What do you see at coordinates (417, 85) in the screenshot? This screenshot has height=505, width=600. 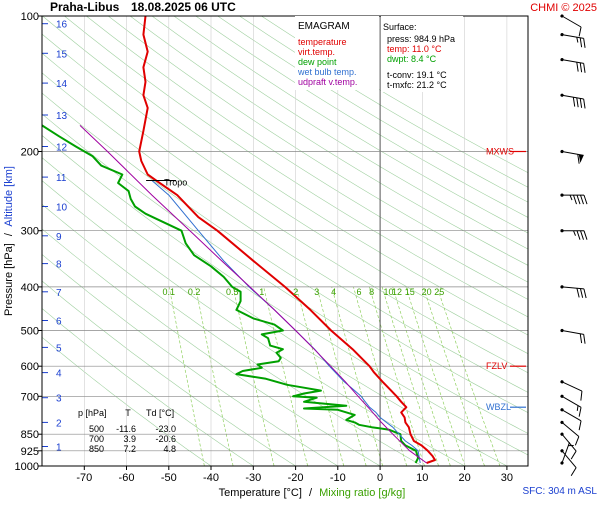 I see `surface-tmxfc: t-mxfc: 21.2 °C` at bounding box center [417, 85].